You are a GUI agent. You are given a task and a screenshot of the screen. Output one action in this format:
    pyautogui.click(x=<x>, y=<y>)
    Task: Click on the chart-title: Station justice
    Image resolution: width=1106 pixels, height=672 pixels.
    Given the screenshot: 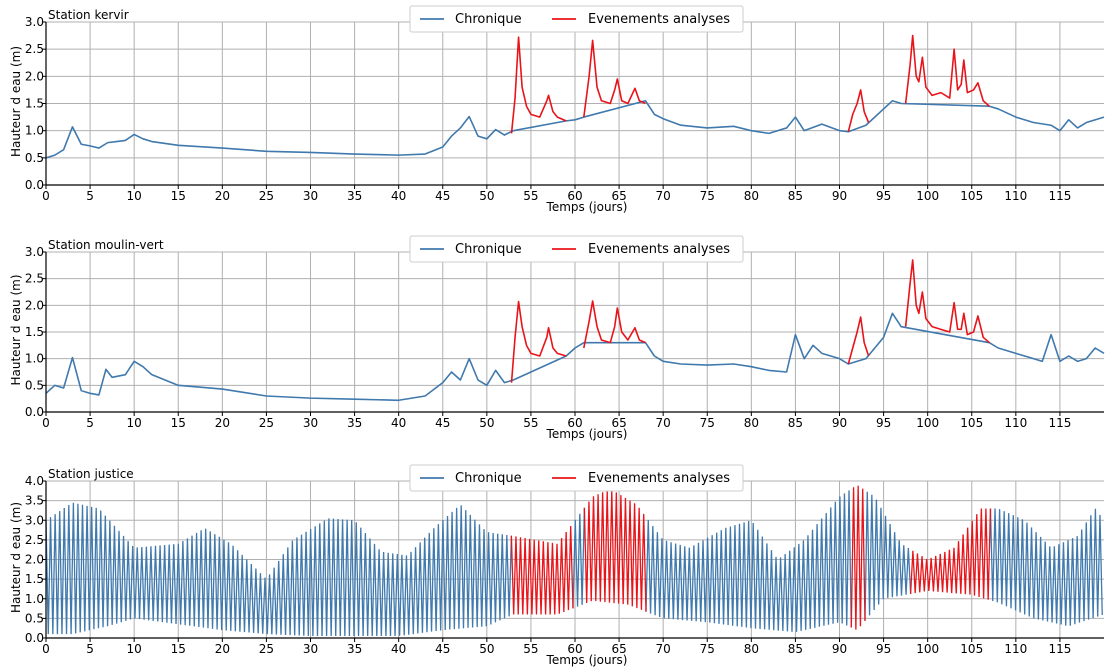 What is the action you would take?
    pyautogui.click(x=91, y=474)
    